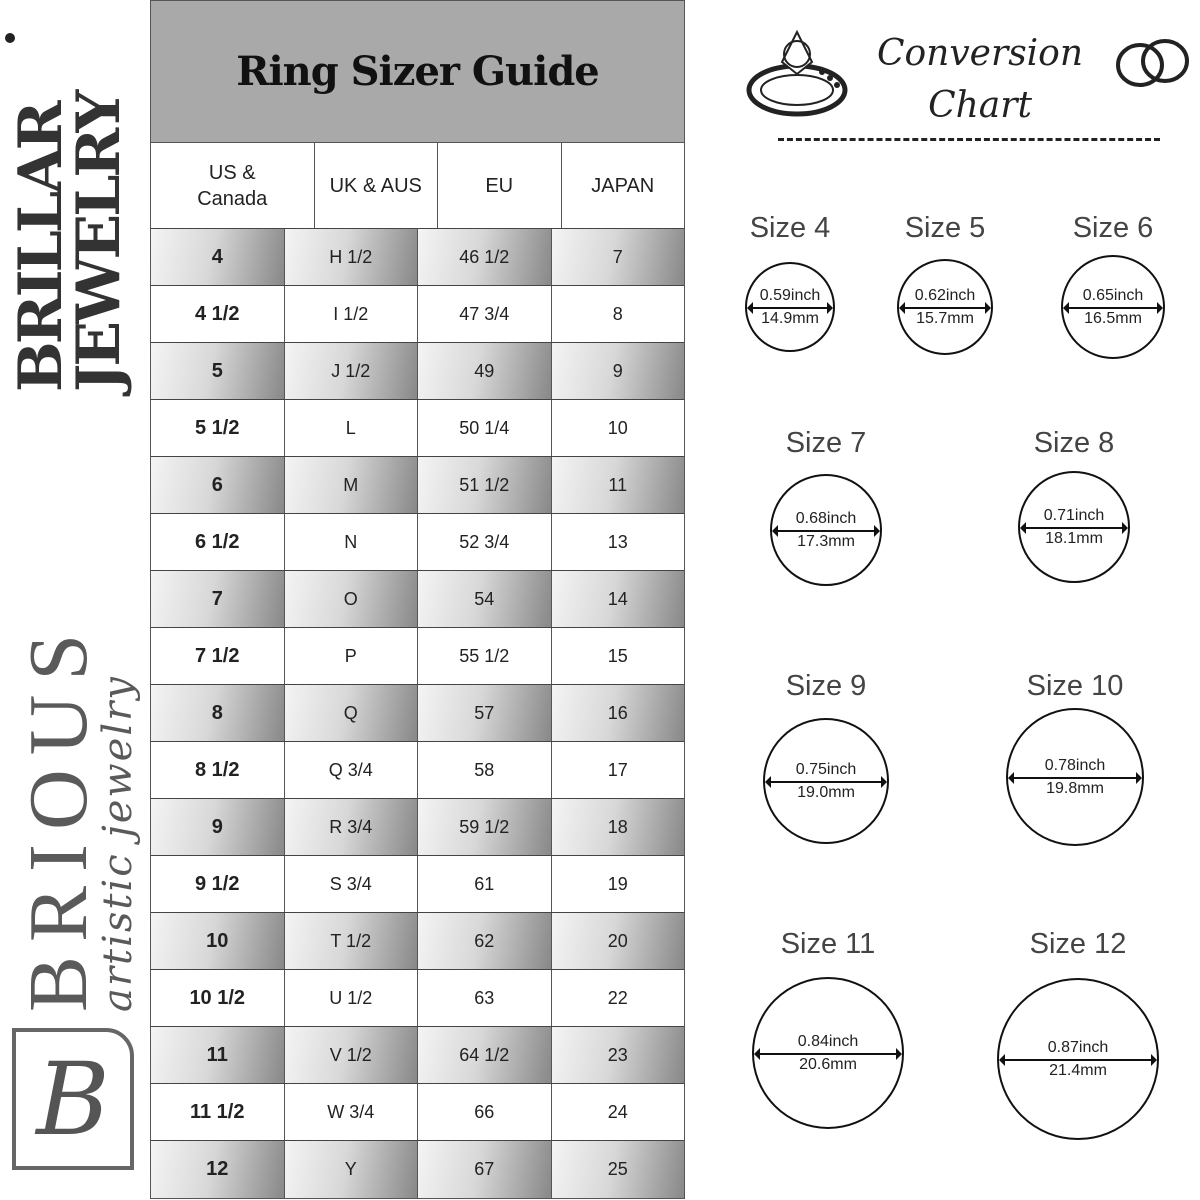 Image resolution: width=1200 pixels, height=1200 pixels. I want to click on cell-eu: 61, so click(485, 884).